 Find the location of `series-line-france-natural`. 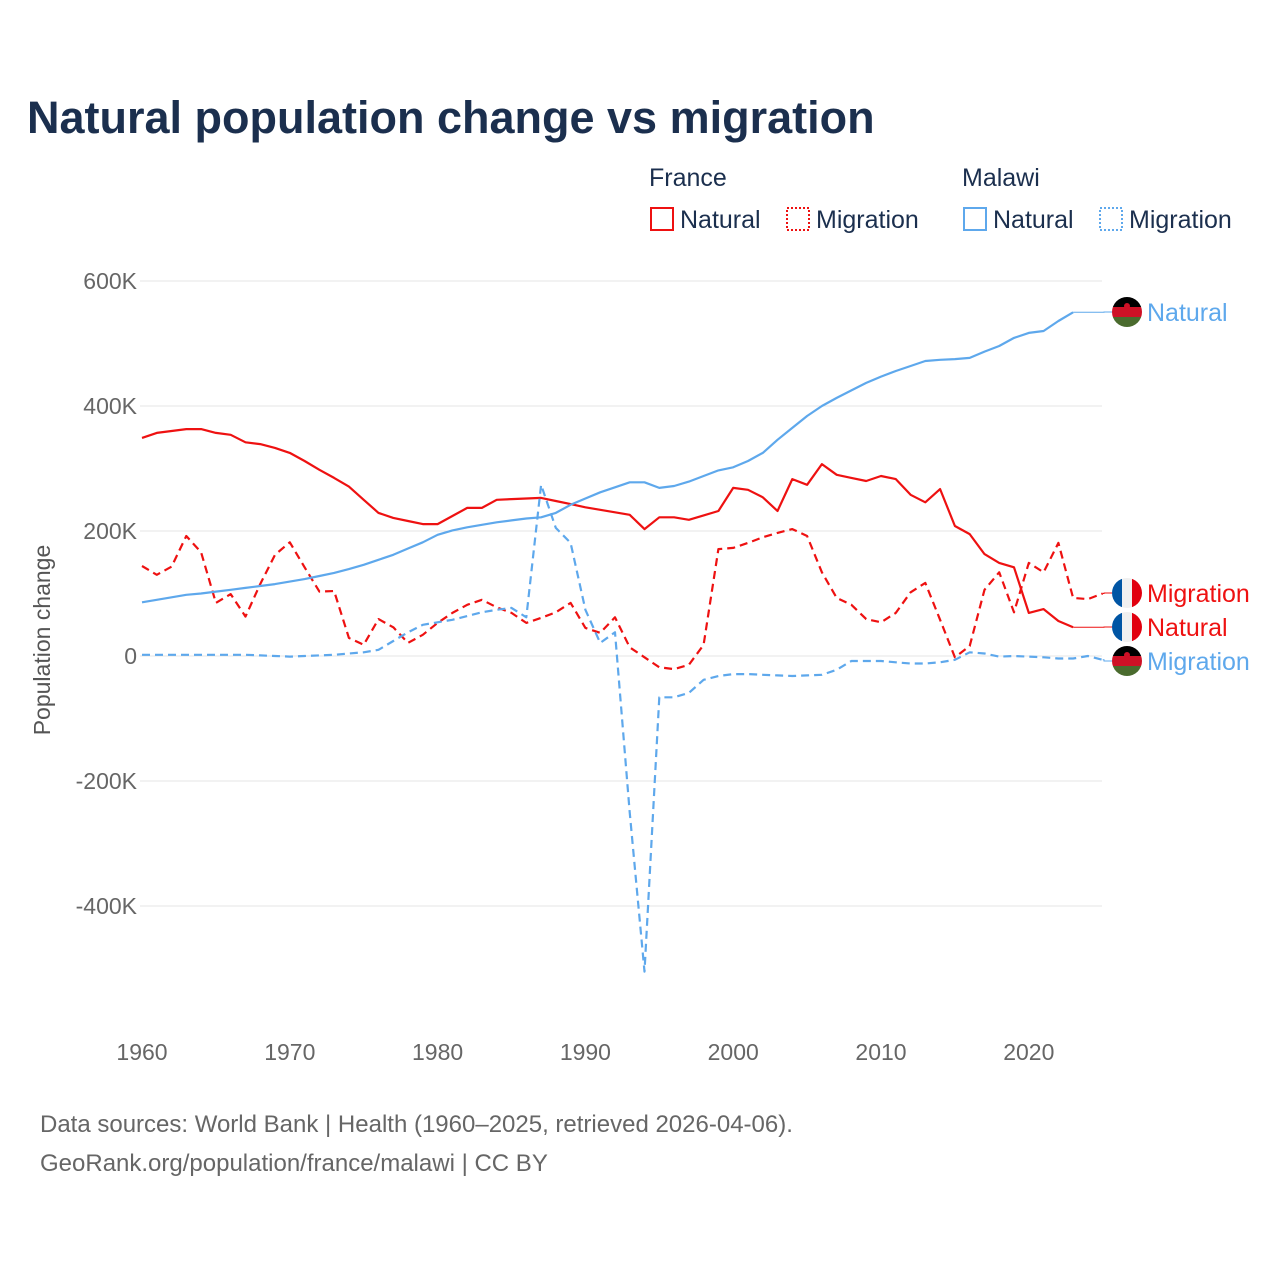

series-line-france-natural is located at coordinates (607, 528).